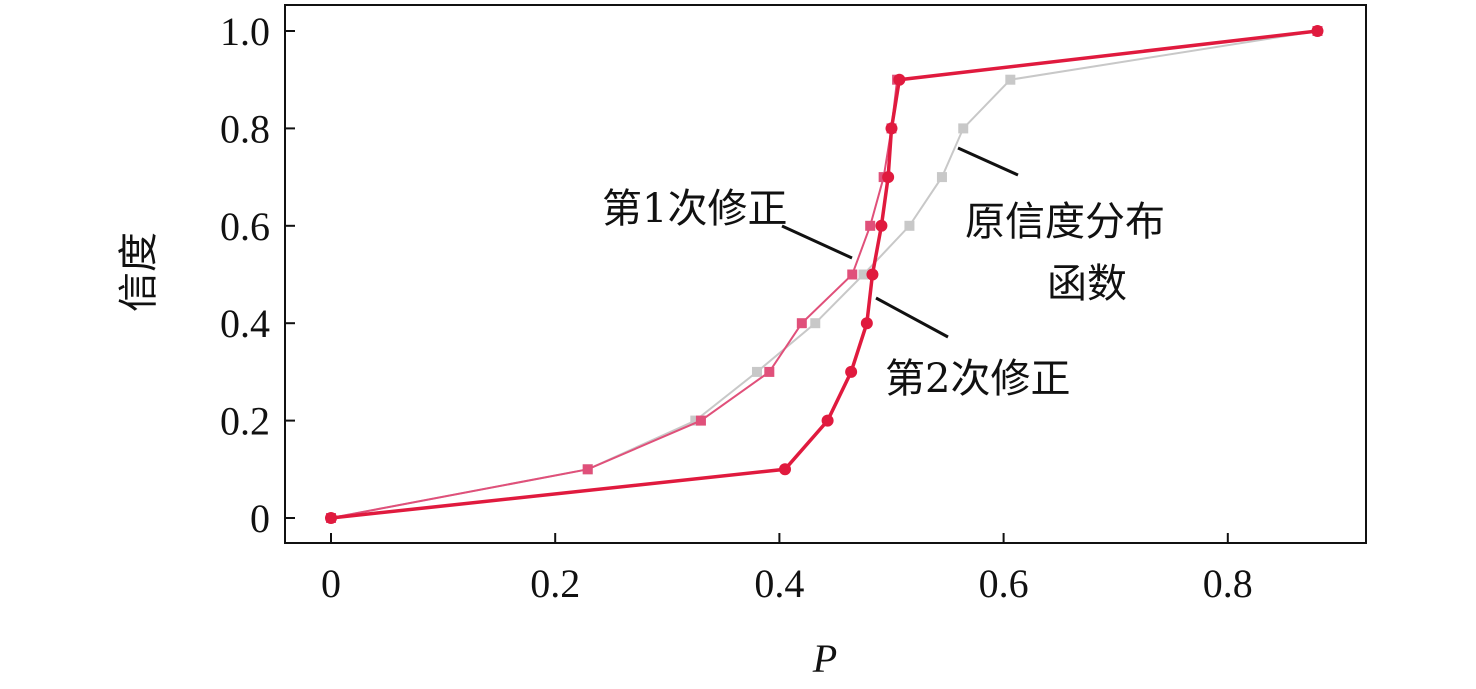 This screenshot has width=1476, height=689. Describe the element at coordinates (245, 31) in the screenshot. I see `y-tick-label: 1.0` at that location.